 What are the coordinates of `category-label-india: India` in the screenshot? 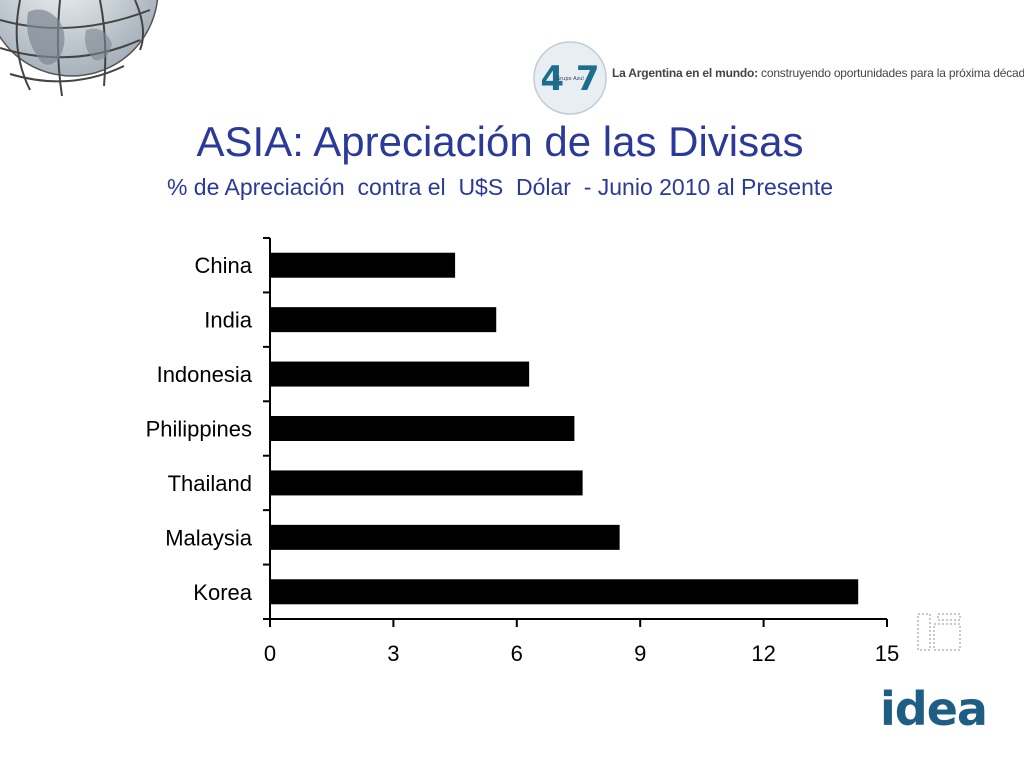 It's located at (228, 320).